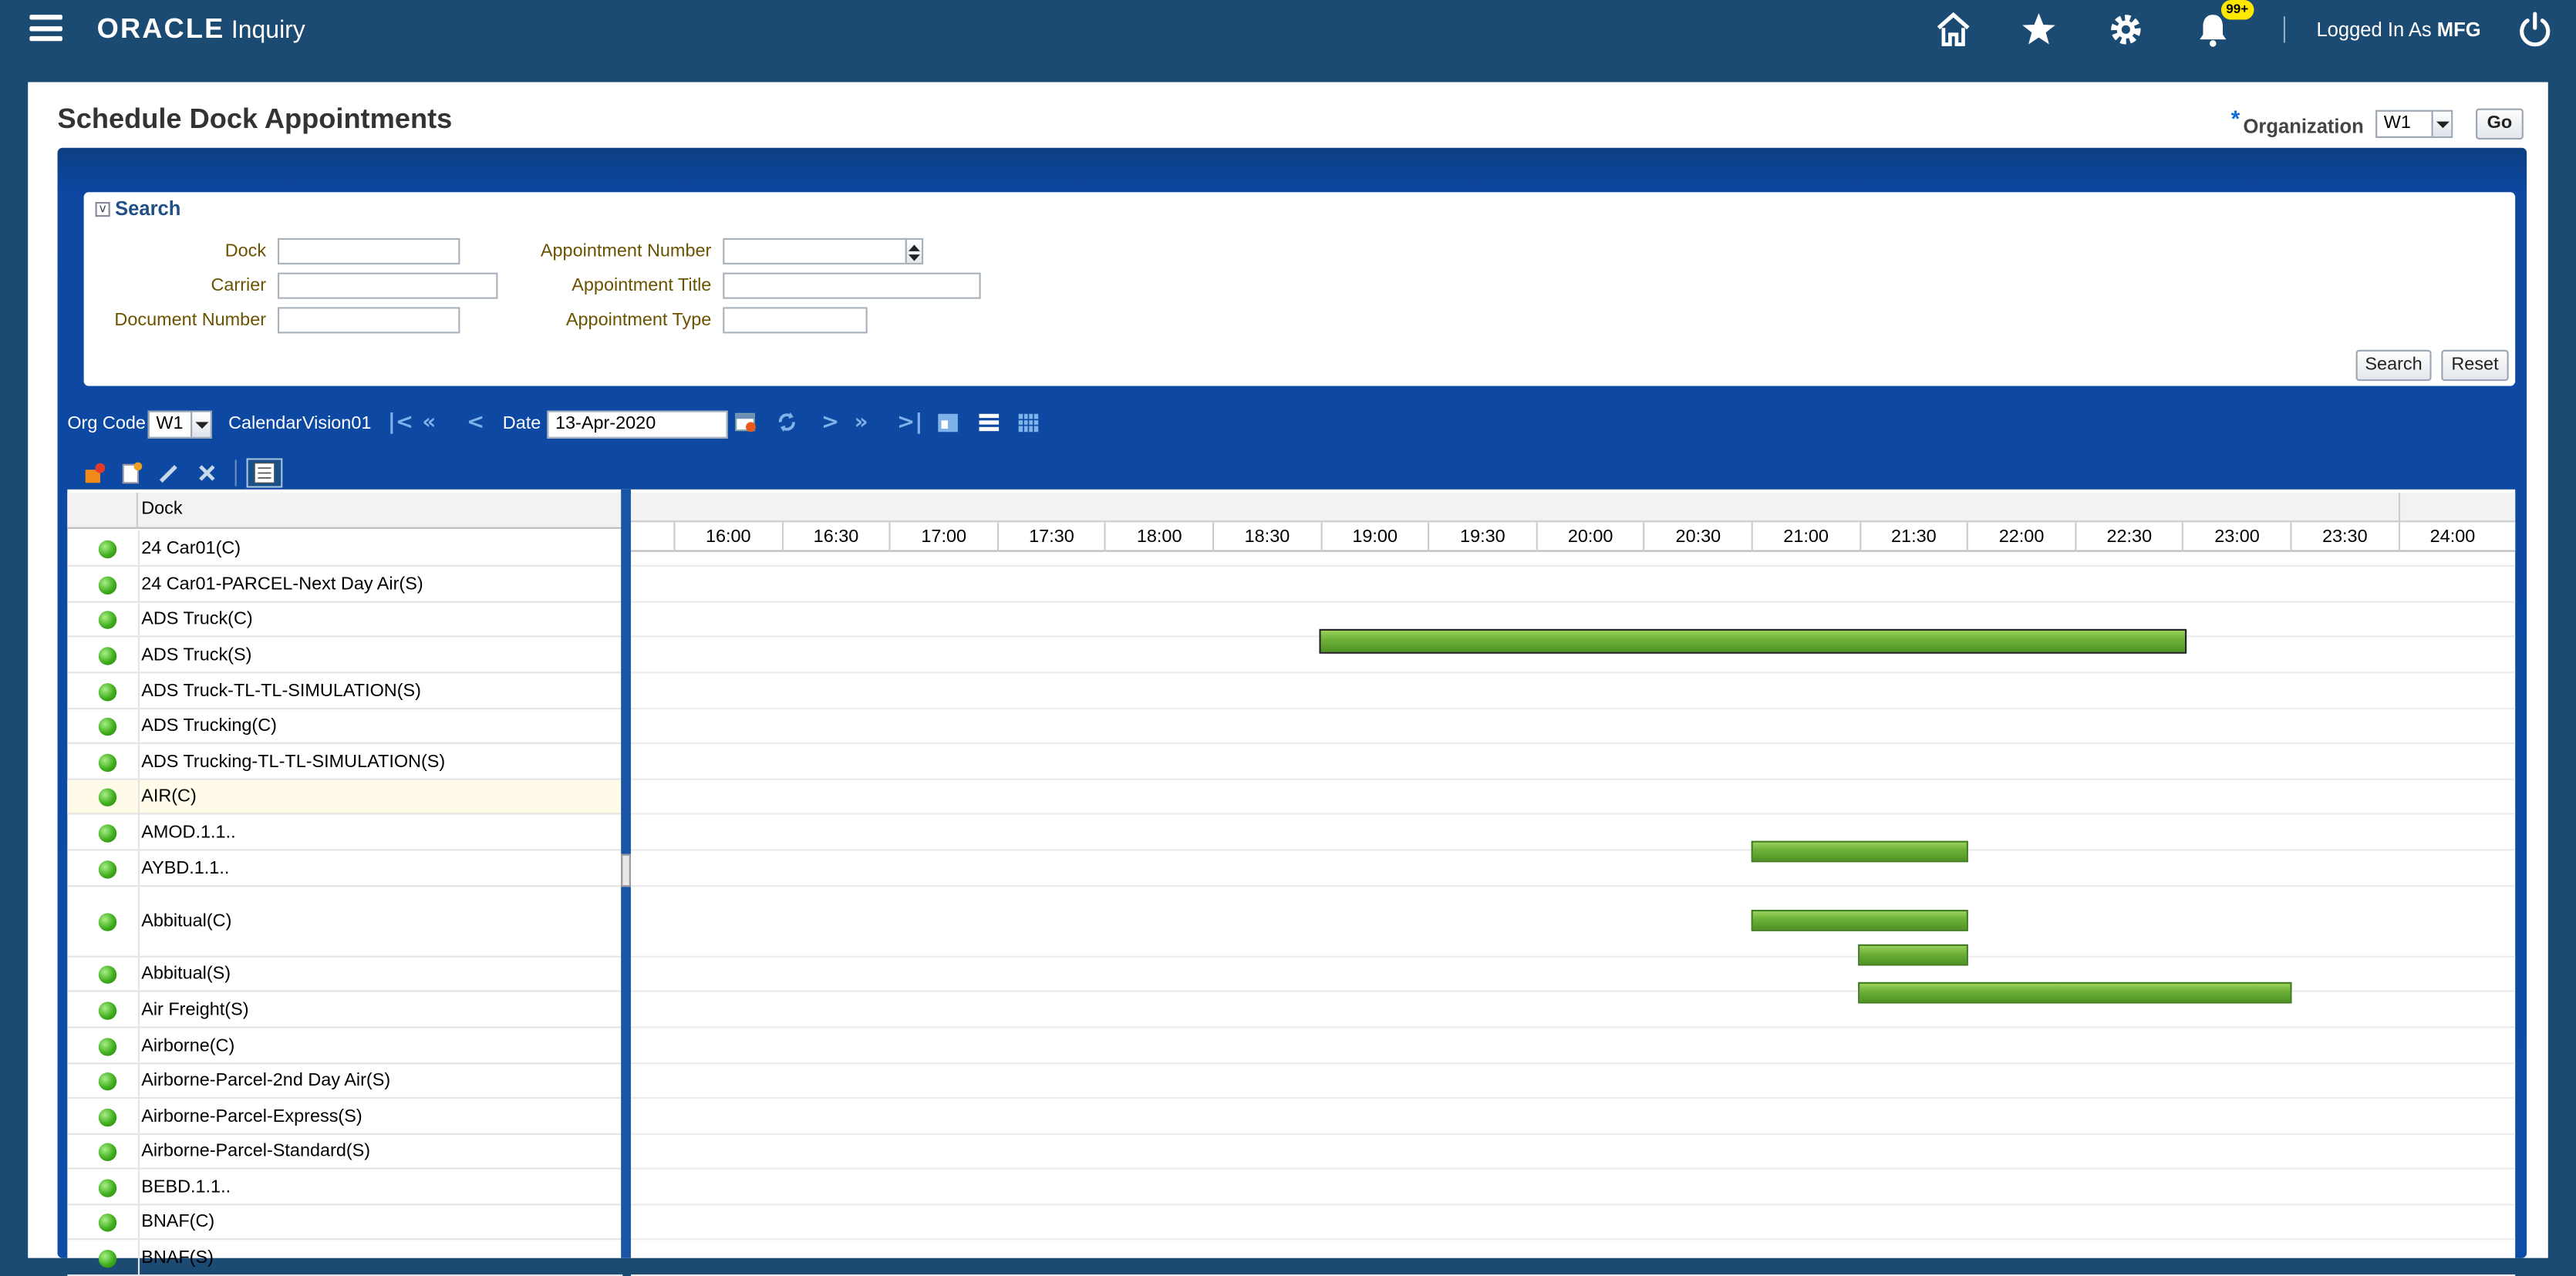  Describe the element at coordinates (206, 473) in the screenshot. I see `delete-icon` at that location.